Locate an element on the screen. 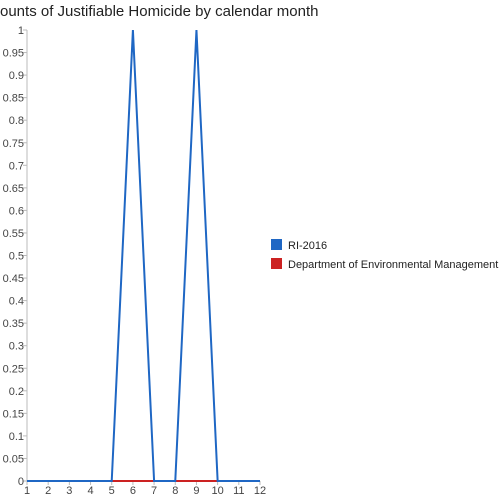 This screenshot has width=500, height=500. y-tick-label: 0.5 is located at coordinates (16, 257).